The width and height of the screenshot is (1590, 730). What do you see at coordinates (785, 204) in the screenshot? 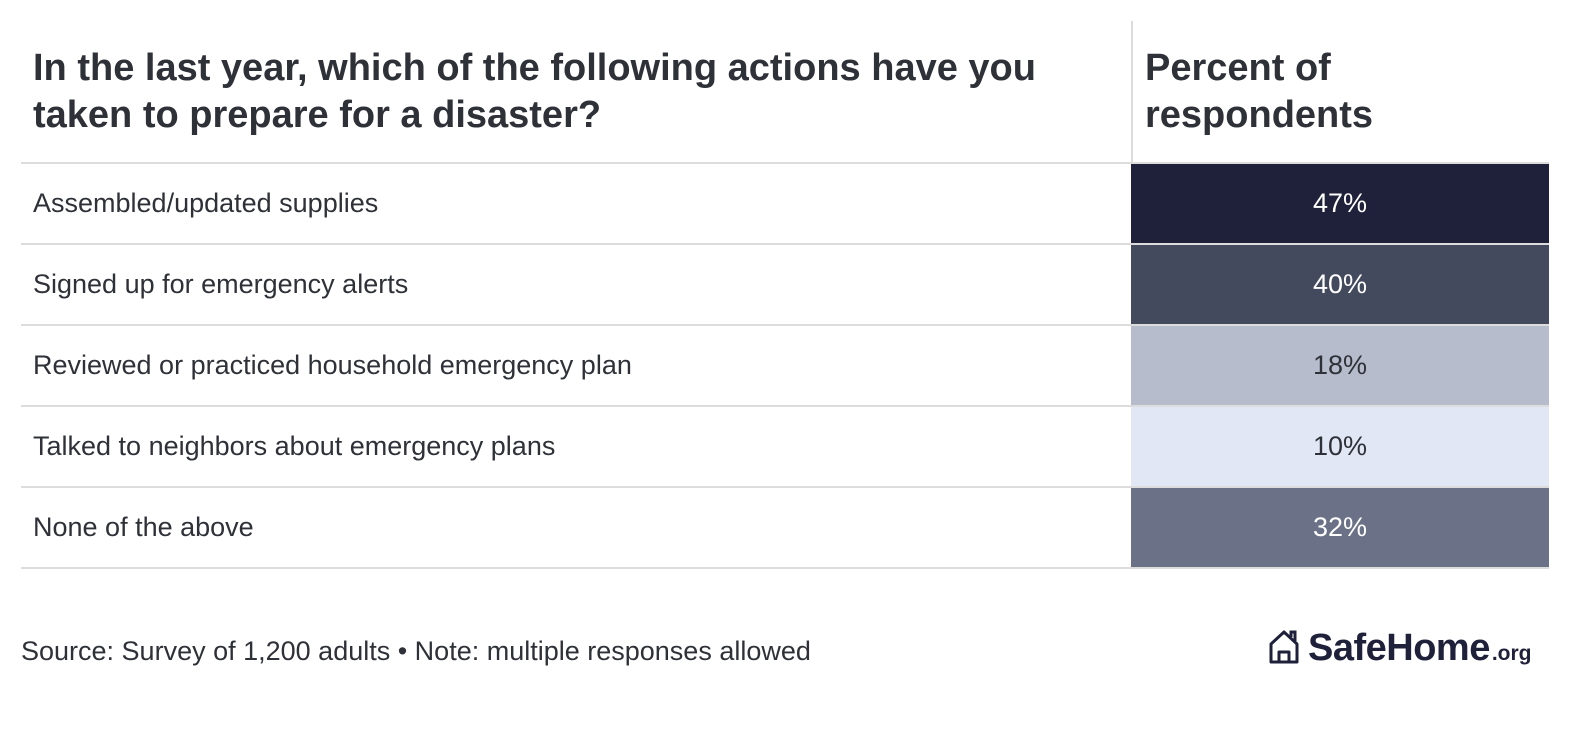
I see `table-row: Assembled/updated supplies 47%` at bounding box center [785, 204].